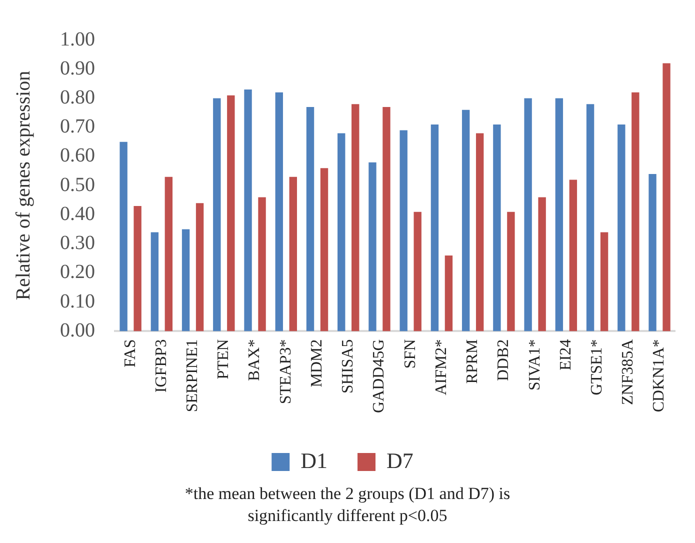  I want to click on y-tick-label: 0.90, so click(77, 68).